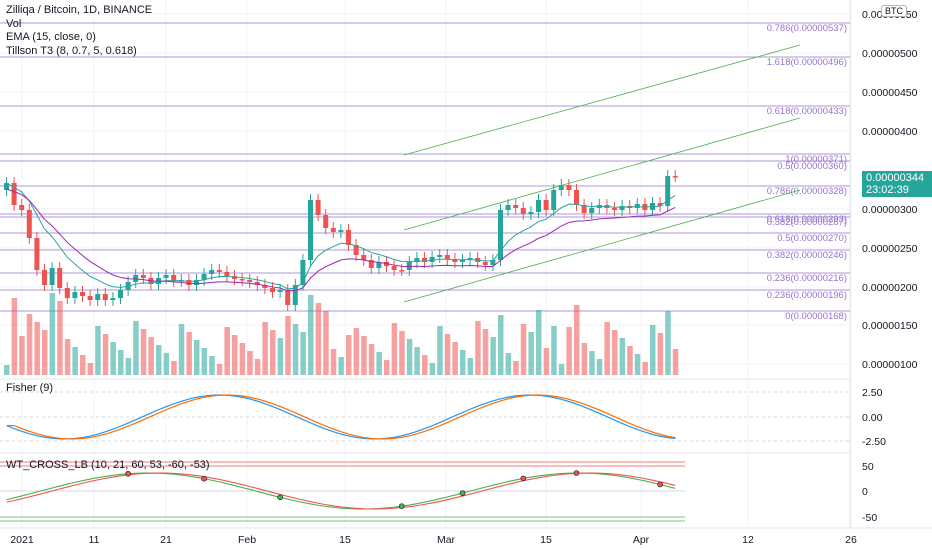  What do you see at coordinates (602, 246) in the screenshot?
I see `channel-lower` at bounding box center [602, 246].